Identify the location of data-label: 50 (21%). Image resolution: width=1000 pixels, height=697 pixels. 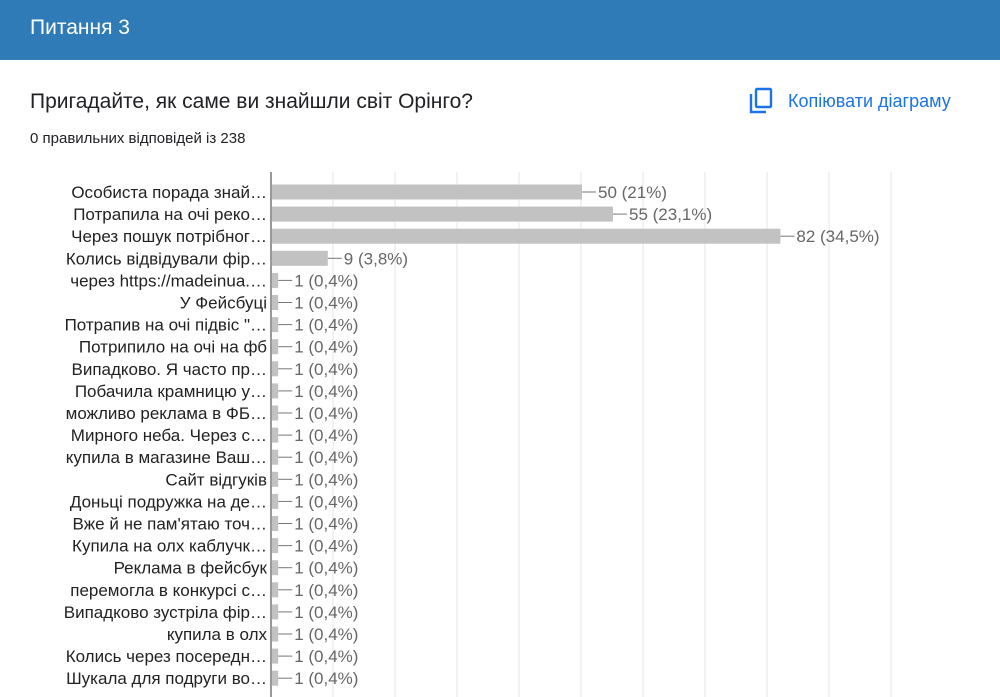
(632, 192).